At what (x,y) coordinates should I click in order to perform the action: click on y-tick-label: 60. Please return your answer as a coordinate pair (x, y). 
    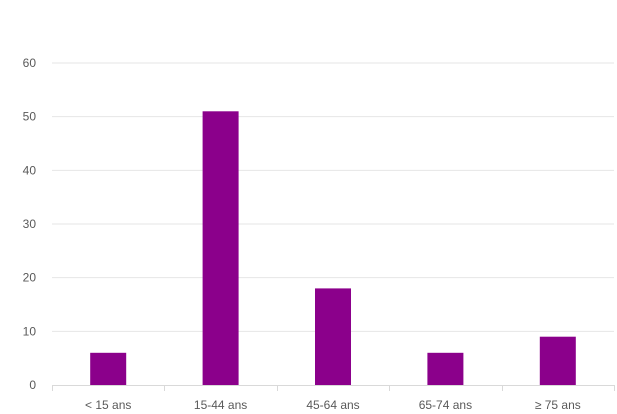
    Looking at the image, I should click on (30, 63).